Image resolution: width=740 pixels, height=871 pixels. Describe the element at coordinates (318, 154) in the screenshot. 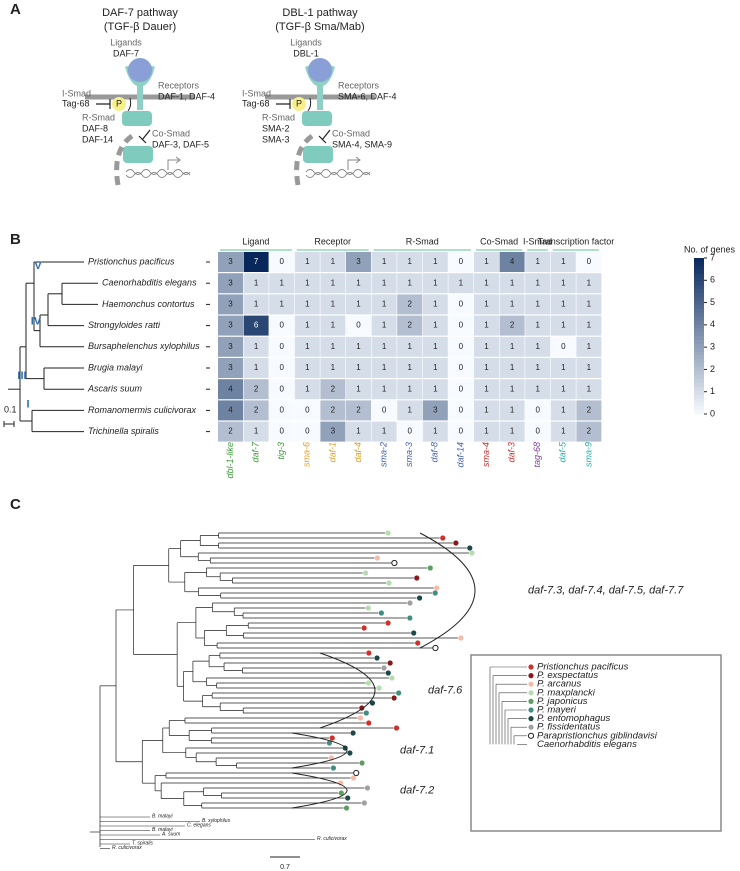

I see `co-smad` at that location.